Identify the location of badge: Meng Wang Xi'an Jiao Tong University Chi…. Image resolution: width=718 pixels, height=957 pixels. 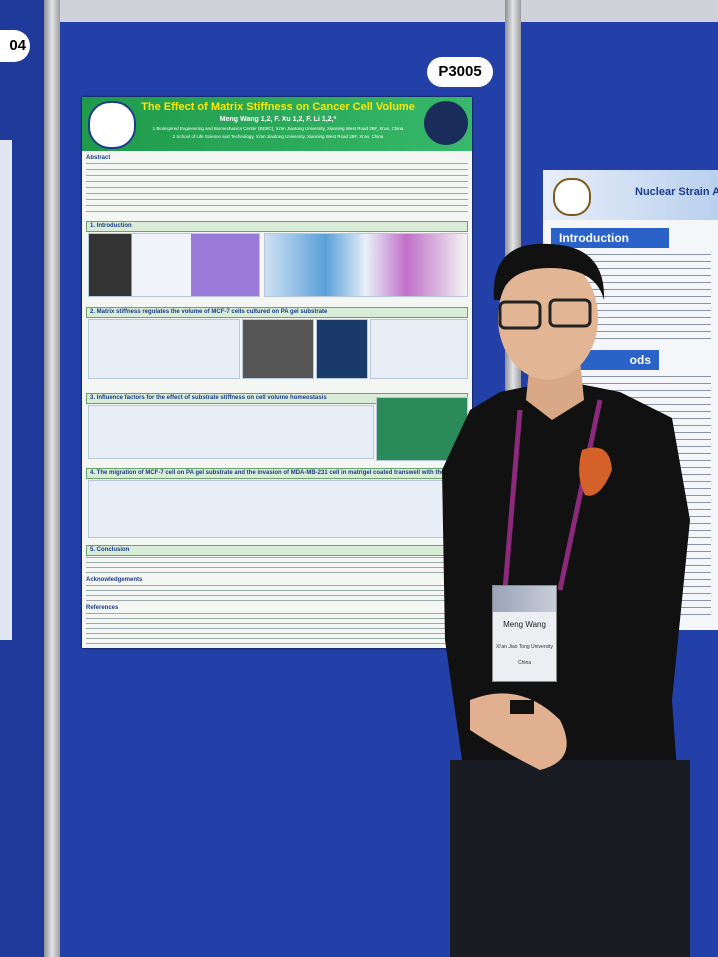
(524, 633).